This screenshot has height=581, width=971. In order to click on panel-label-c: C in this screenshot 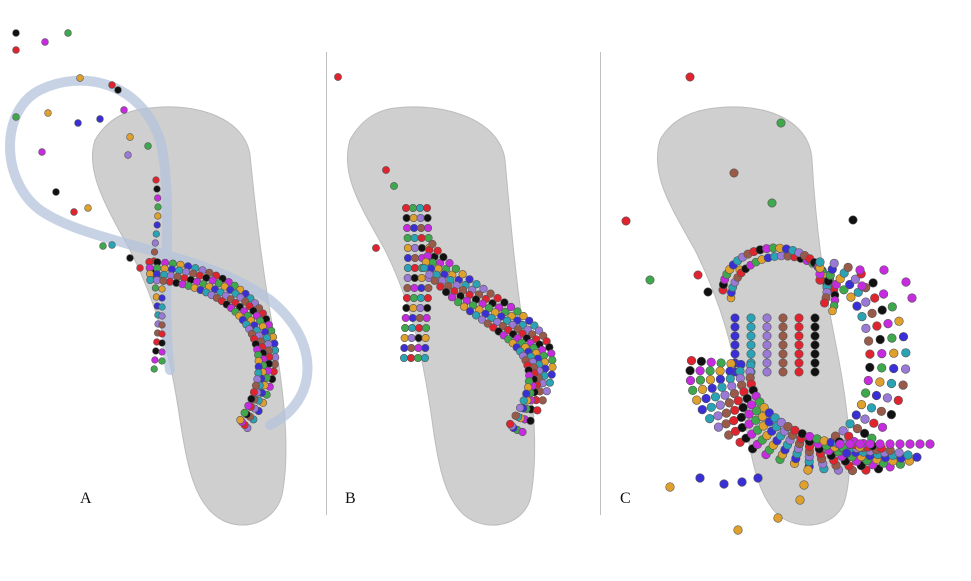, I will do `click(625, 498)`.